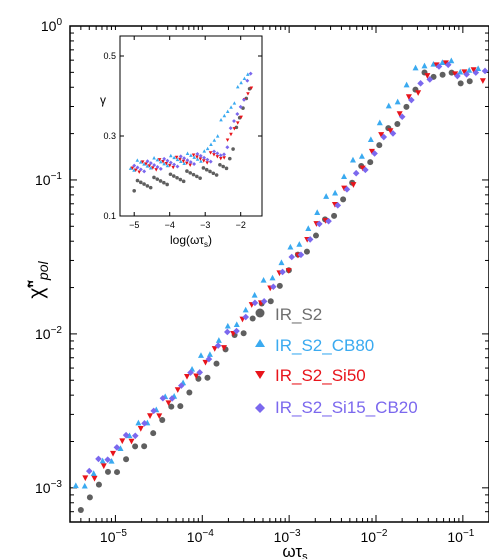  Describe the element at coordinates (346, 407) in the screenshot. I see `legend-label-ir-s2-si15-cb20: IR_S2_Si15_CB20` at that location.